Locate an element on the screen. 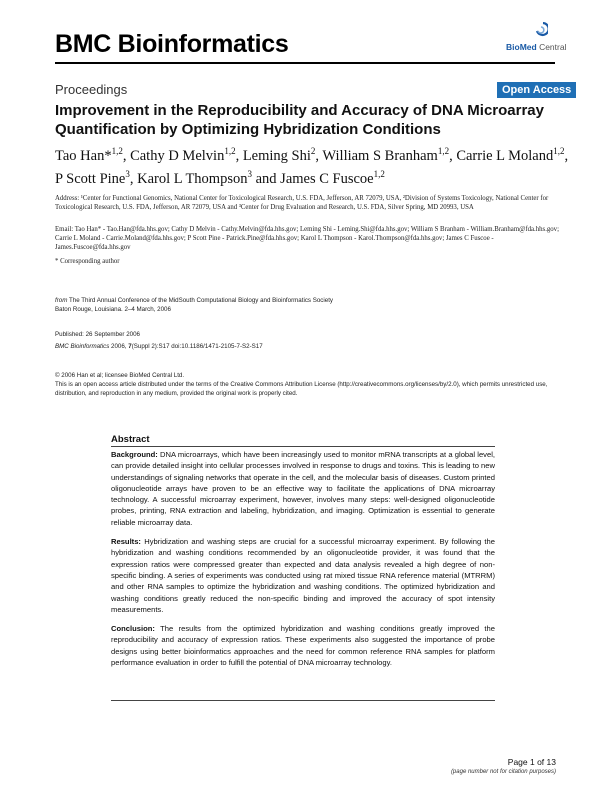 The image size is (610, 792). abstract-bottom-divider is located at coordinates (303, 700).